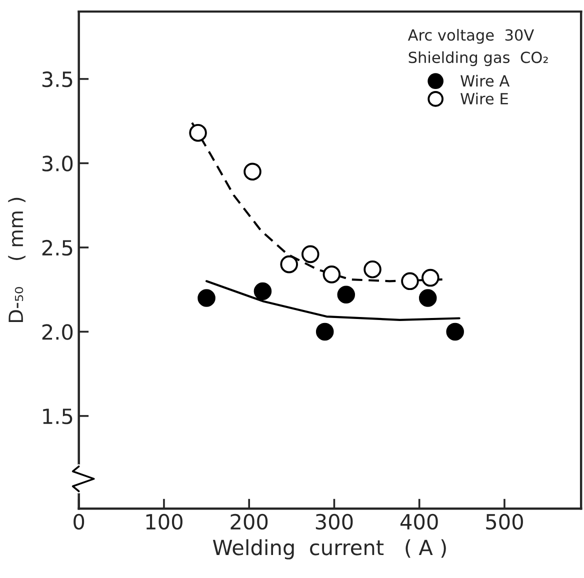  I want to click on legend-label: Wire A, so click(485, 80).